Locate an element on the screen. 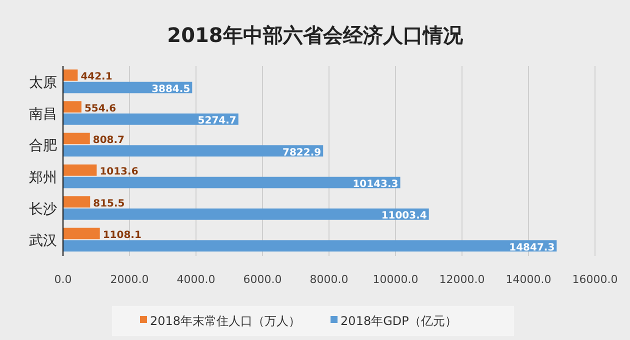  data-label: 1013.6 is located at coordinates (119, 172).